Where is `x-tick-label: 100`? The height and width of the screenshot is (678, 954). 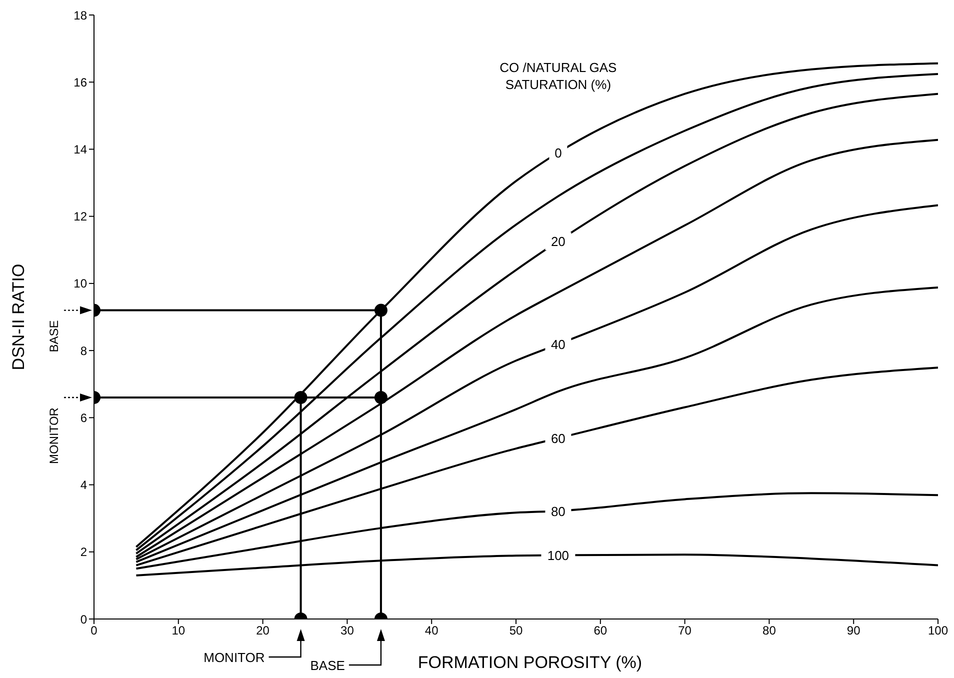 x-tick-label: 100 is located at coordinates (938, 631).